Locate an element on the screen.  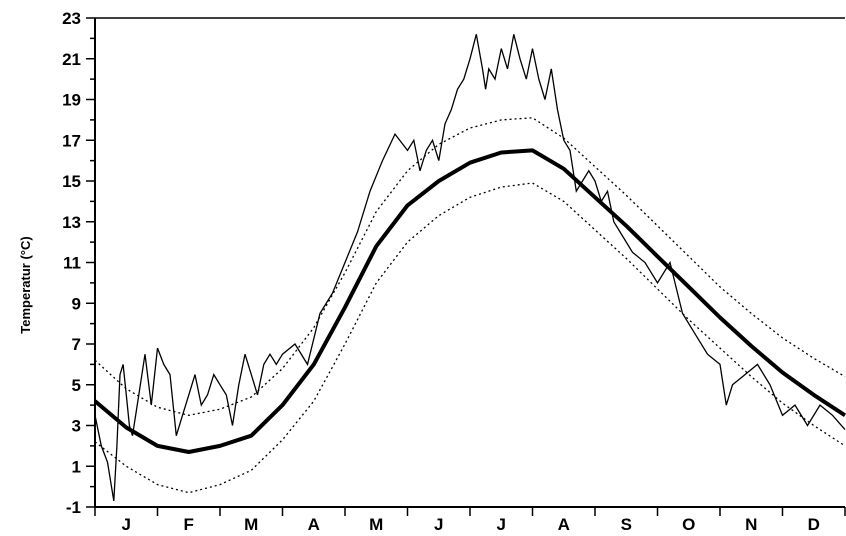
y-tick-label: 9 is located at coordinates (76, 303).